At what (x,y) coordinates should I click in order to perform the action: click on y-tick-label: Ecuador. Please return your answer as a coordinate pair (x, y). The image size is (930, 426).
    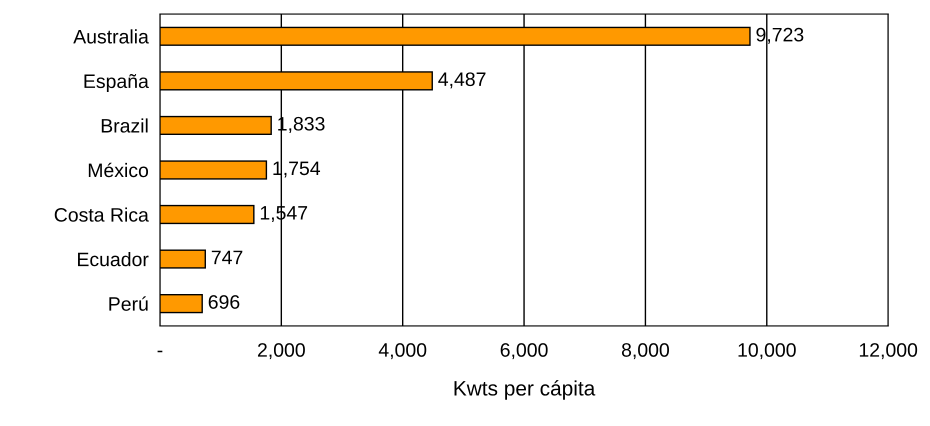
    Looking at the image, I should click on (113, 259).